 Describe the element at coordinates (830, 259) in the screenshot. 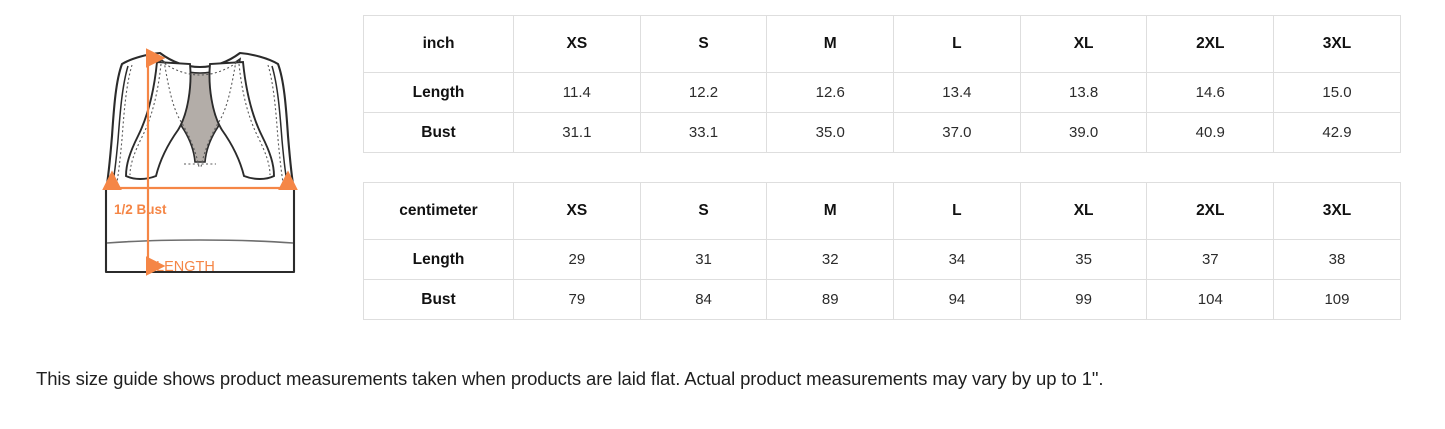

I see `measurement-value-cell: 32` at that location.